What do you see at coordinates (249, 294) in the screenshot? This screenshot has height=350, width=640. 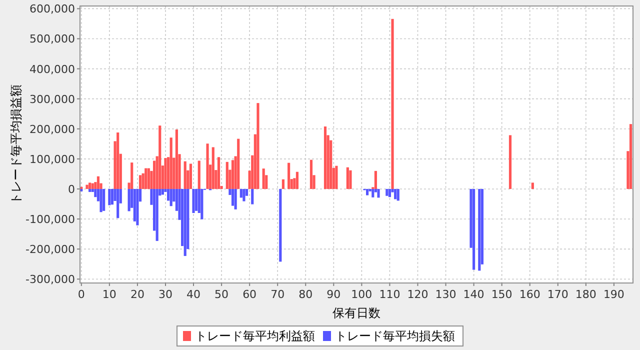 I see `x-tick-label: 60` at bounding box center [249, 294].